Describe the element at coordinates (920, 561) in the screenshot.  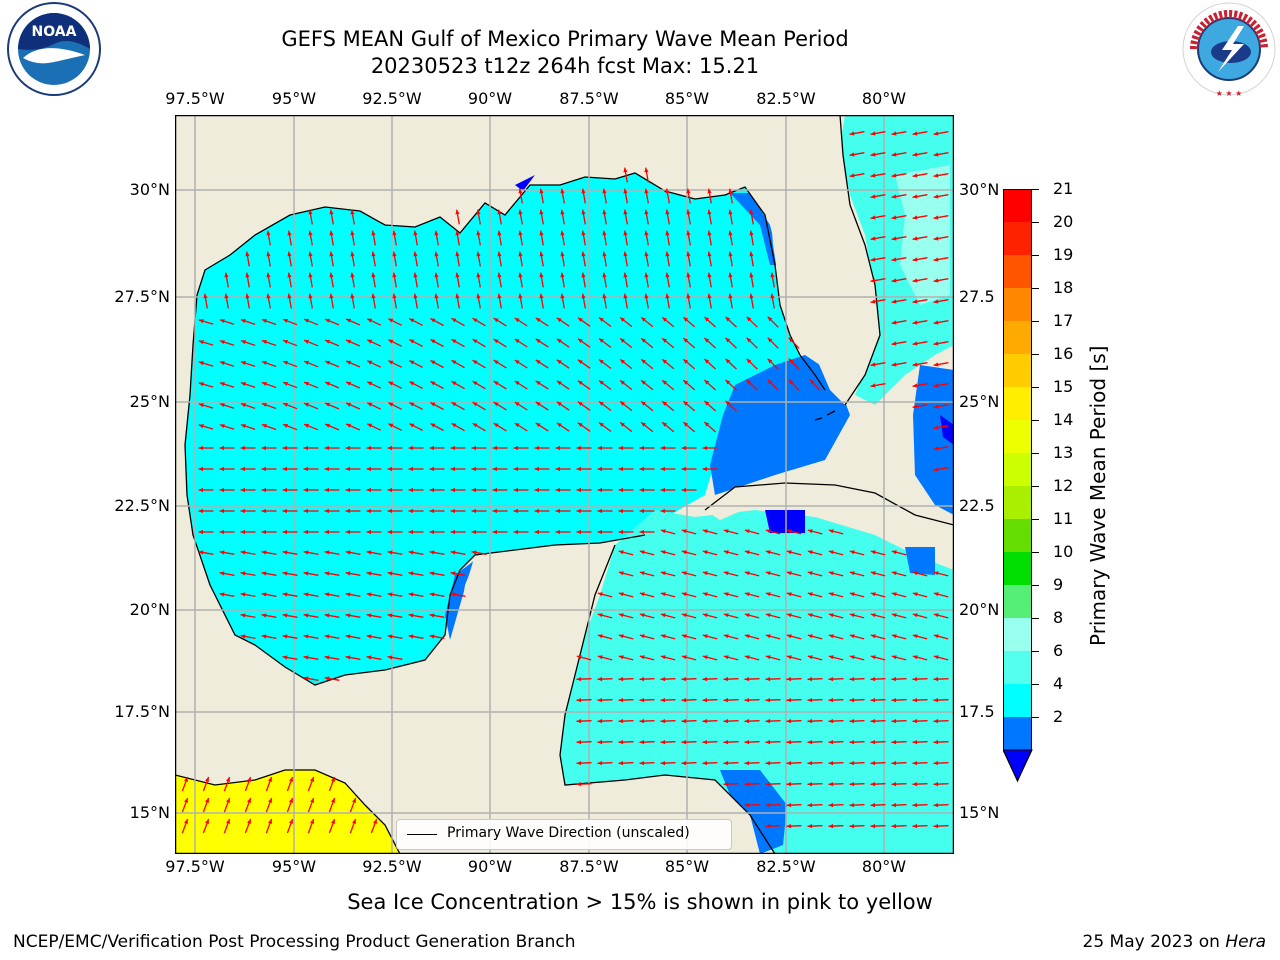
I see `east-carib-dark` at that location.